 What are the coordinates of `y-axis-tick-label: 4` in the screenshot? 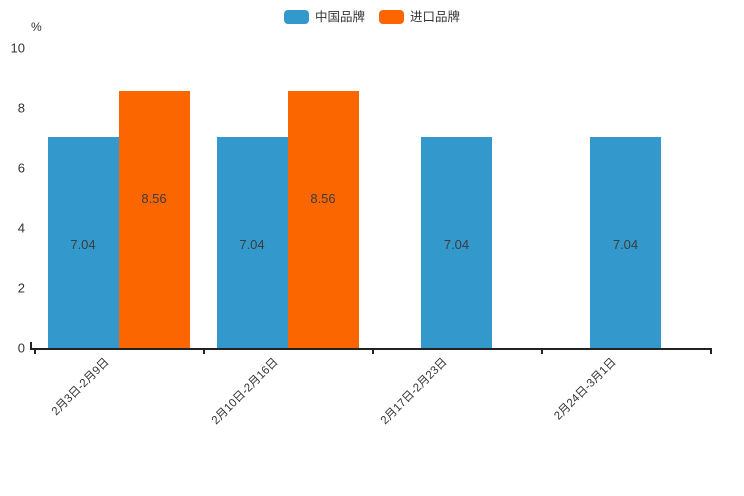 It's located at (21, 228).